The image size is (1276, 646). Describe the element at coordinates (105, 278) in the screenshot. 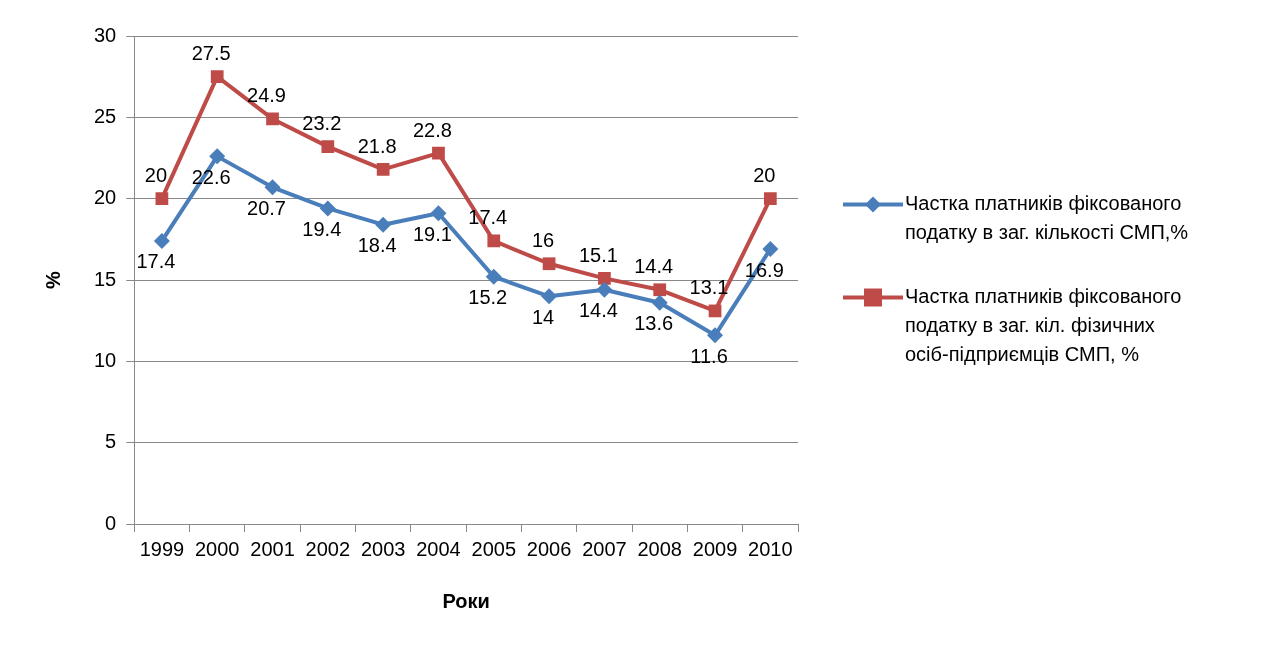

I see `y-tick-label: 15` at that location.